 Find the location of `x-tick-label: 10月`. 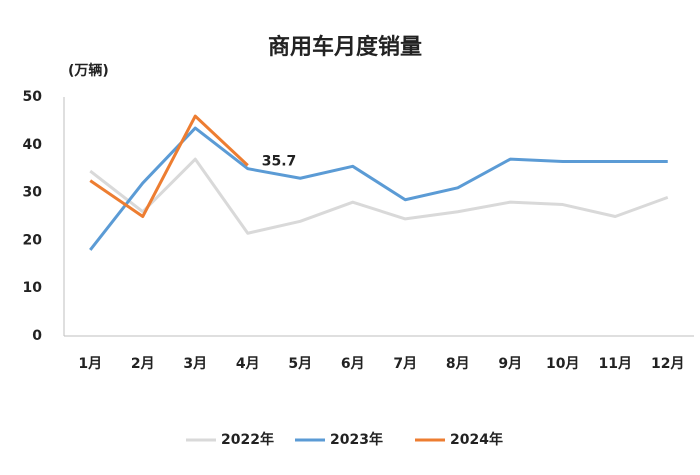

x-tick-label: 10月 is located at coordinates (562, 364).